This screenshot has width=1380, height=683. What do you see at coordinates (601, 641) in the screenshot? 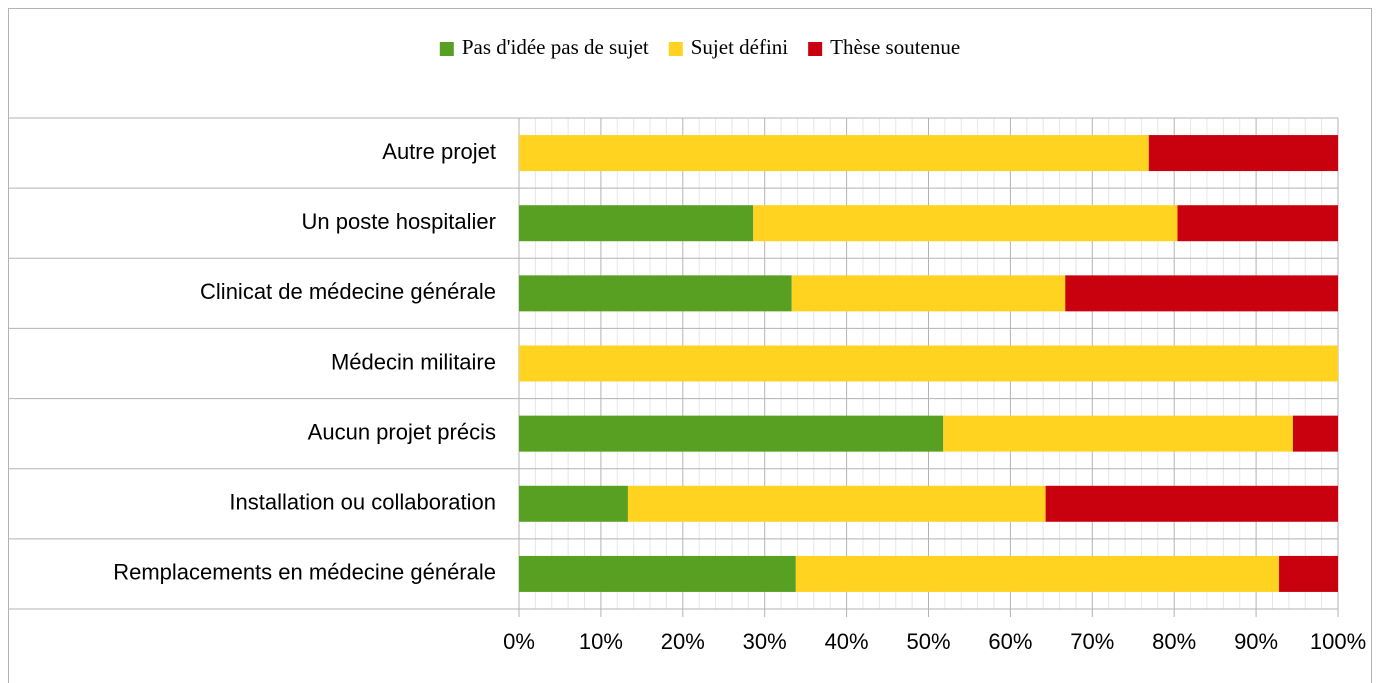
I see `x-tick-label: 10%` at bounding box center [601, 641].